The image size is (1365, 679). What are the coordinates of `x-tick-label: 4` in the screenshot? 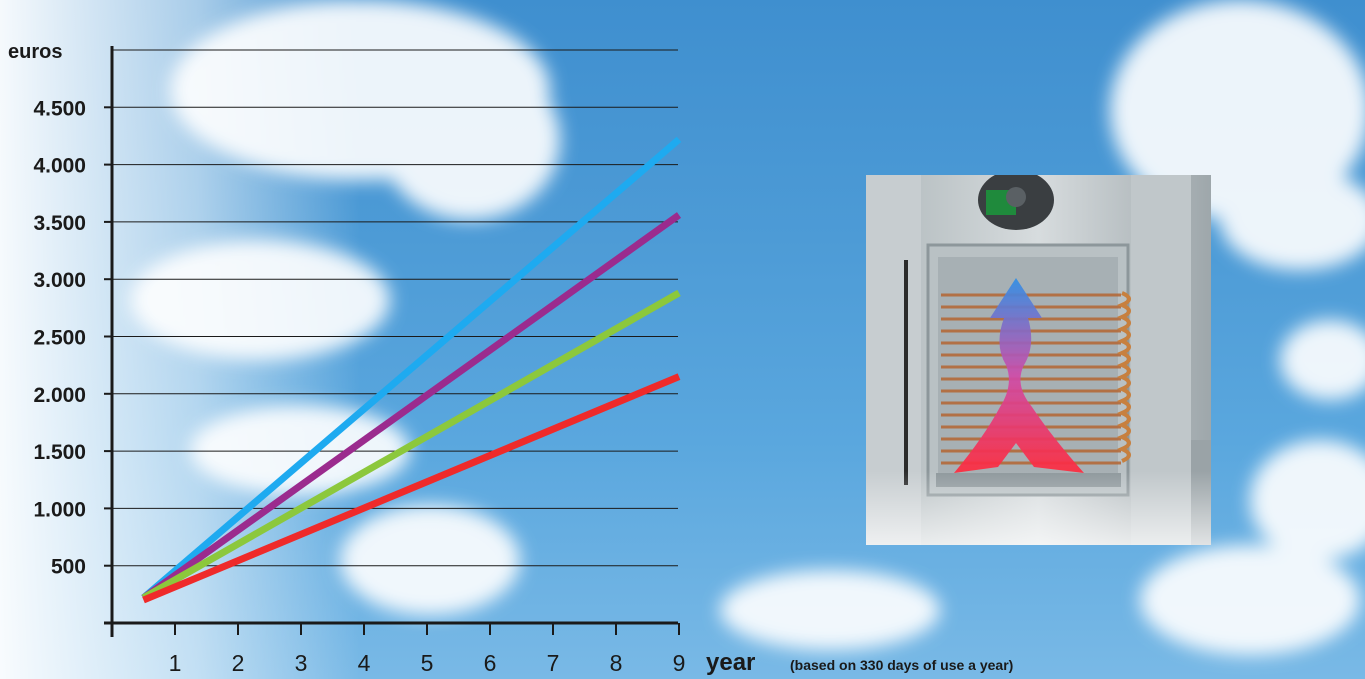 It's located at (364, 663).